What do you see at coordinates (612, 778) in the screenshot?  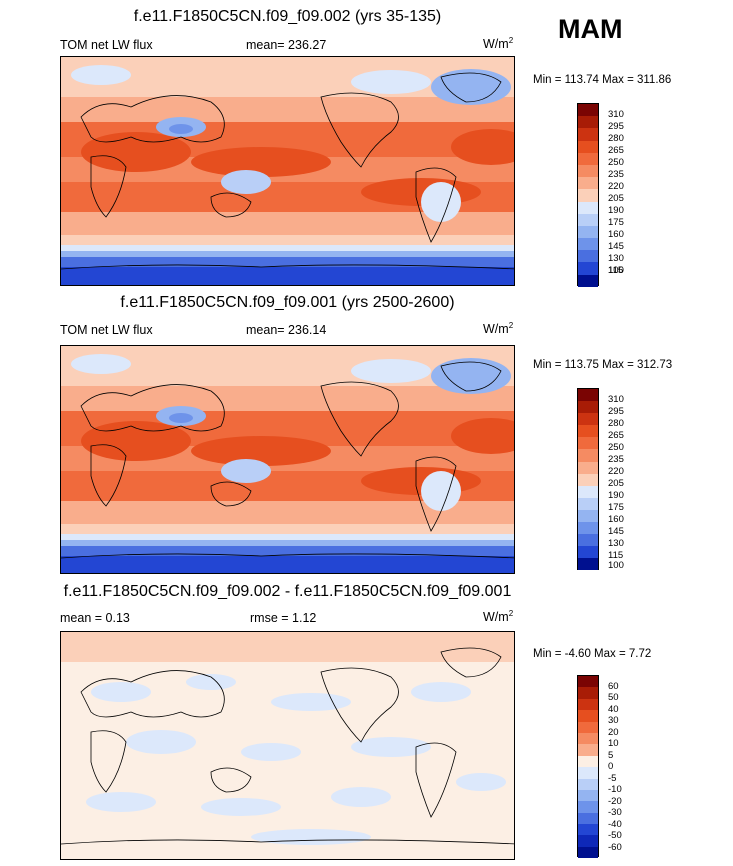 I see `colorbar-label: -5` at bounding box center [612, 778].